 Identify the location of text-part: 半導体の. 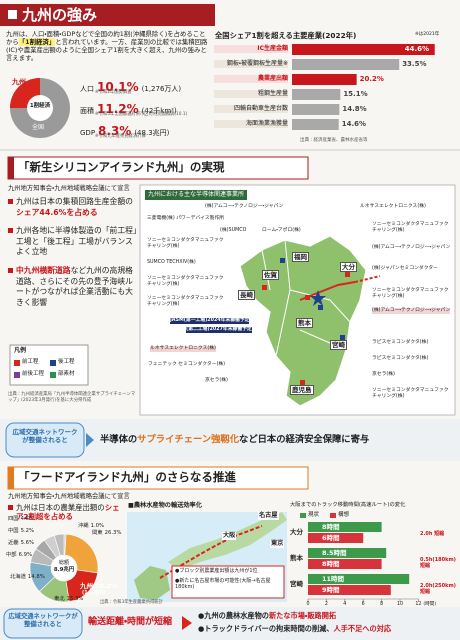
(119, 439).